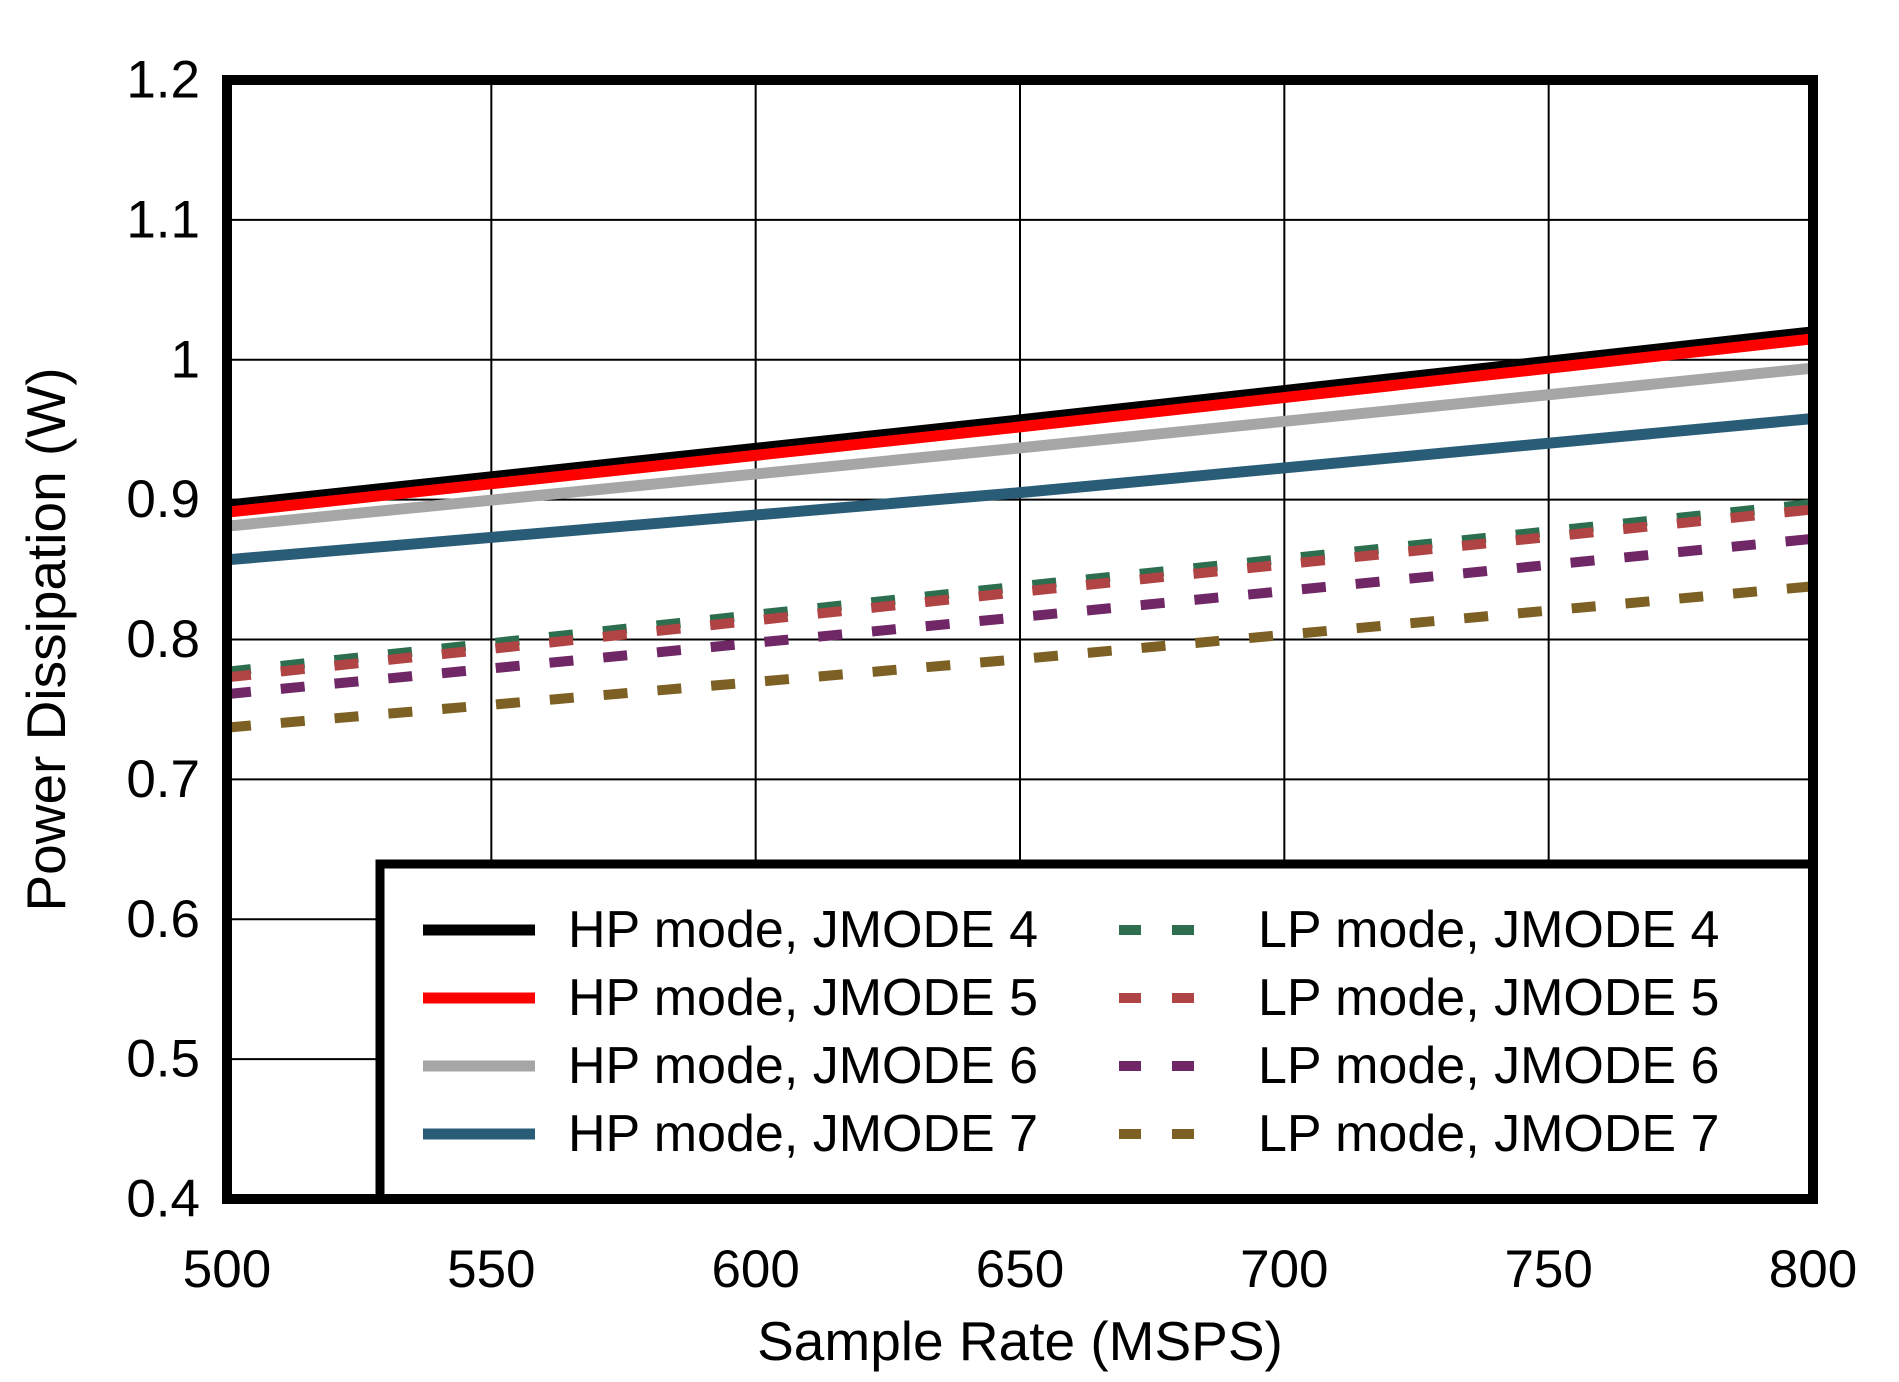 The image size is (1899, 1382). I want to click on legend-item-lp-mode-jmode-5: LP mode, JMODE 5, so click(1419, 998).